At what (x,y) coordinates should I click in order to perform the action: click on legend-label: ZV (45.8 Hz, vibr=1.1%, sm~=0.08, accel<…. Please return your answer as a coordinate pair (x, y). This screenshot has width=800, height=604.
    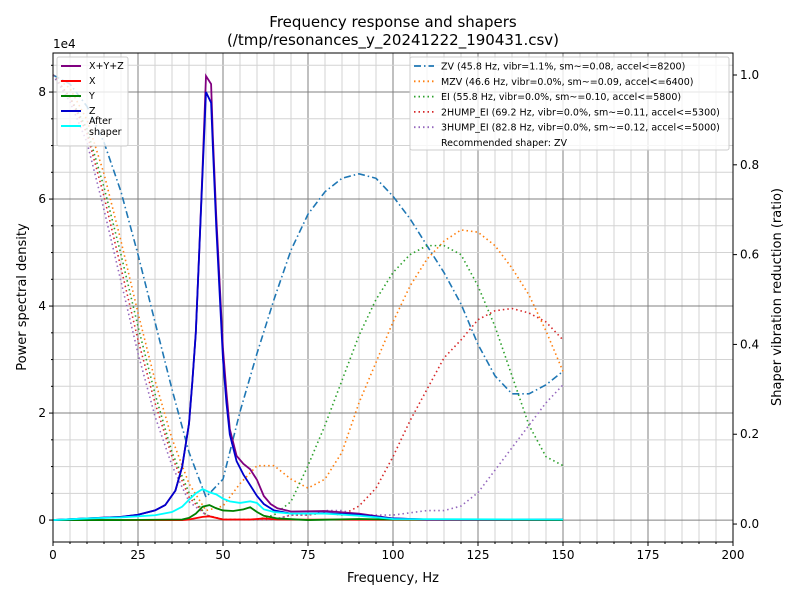
    Looking at the image, I should click on (563, 67).